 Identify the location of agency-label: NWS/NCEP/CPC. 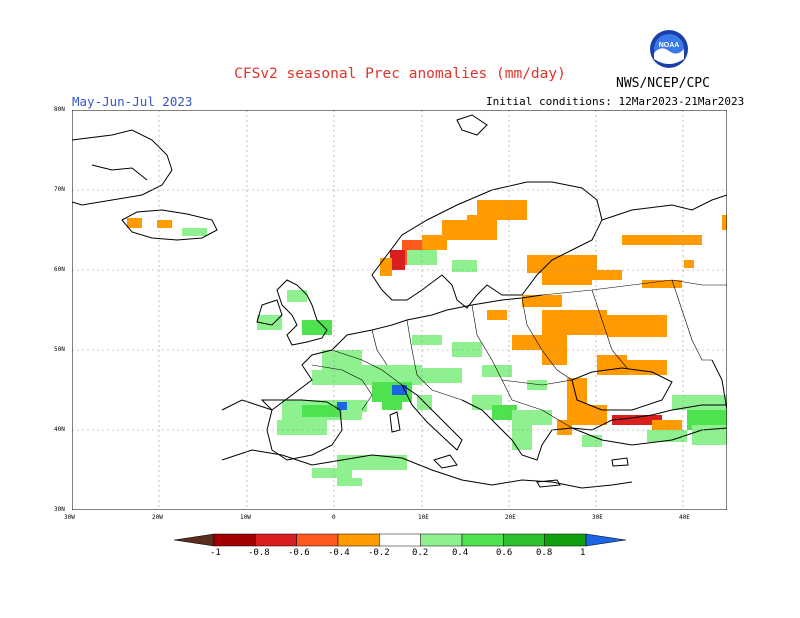
(663, 83).